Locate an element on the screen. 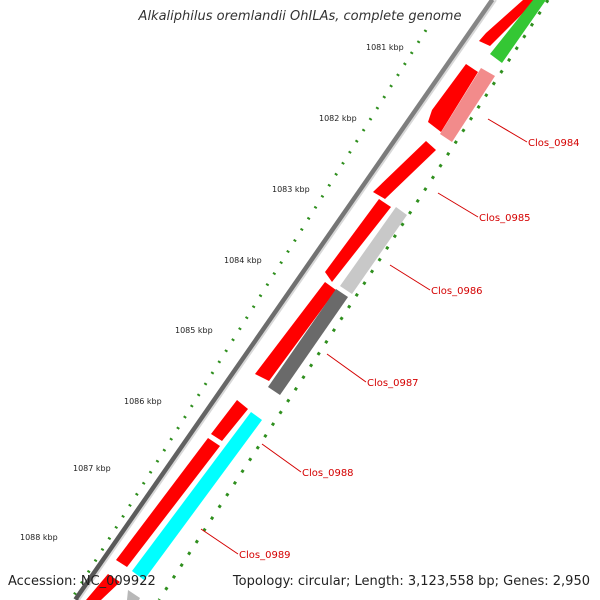 The height and width of the screenshot is (600, 600). gene-cyan is located at coordinates (197, 496).